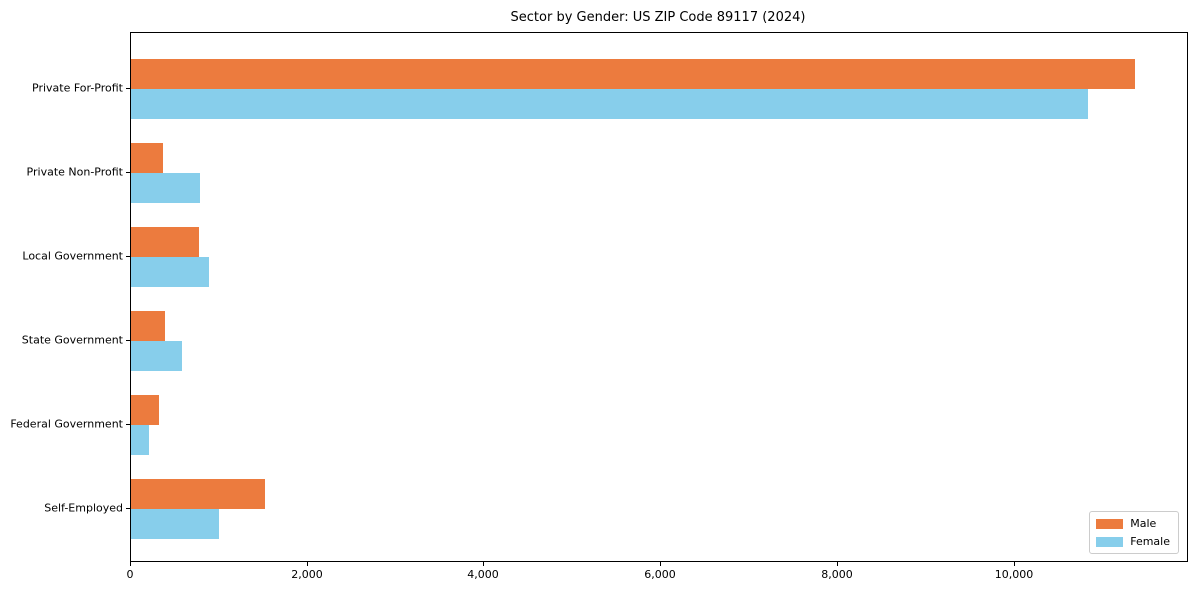 The width and height of the screenshot is (1200, 600). What do you see at coordinates (483, 574) in the screenshot?
I see `x-tick-label-4-000: 4,000` at bounding box center [483, 574].